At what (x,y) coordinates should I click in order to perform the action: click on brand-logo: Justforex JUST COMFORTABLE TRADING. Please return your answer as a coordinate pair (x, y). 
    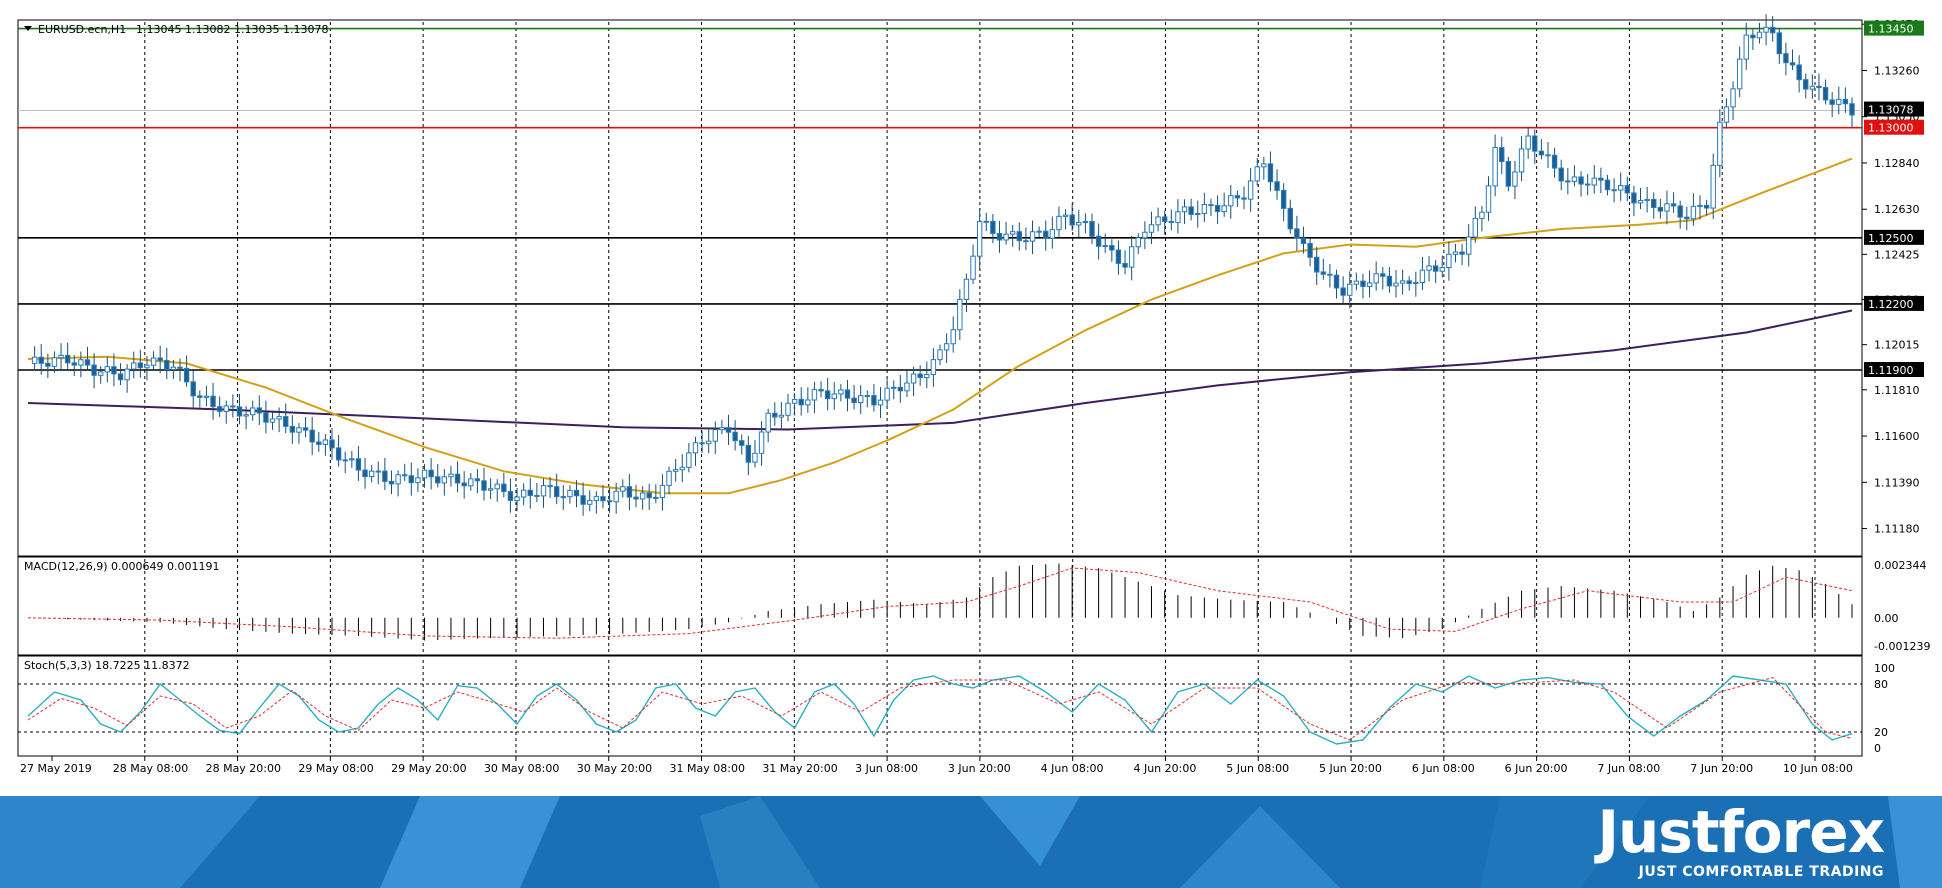
    Looking at the image, I should click on (1741, 839).